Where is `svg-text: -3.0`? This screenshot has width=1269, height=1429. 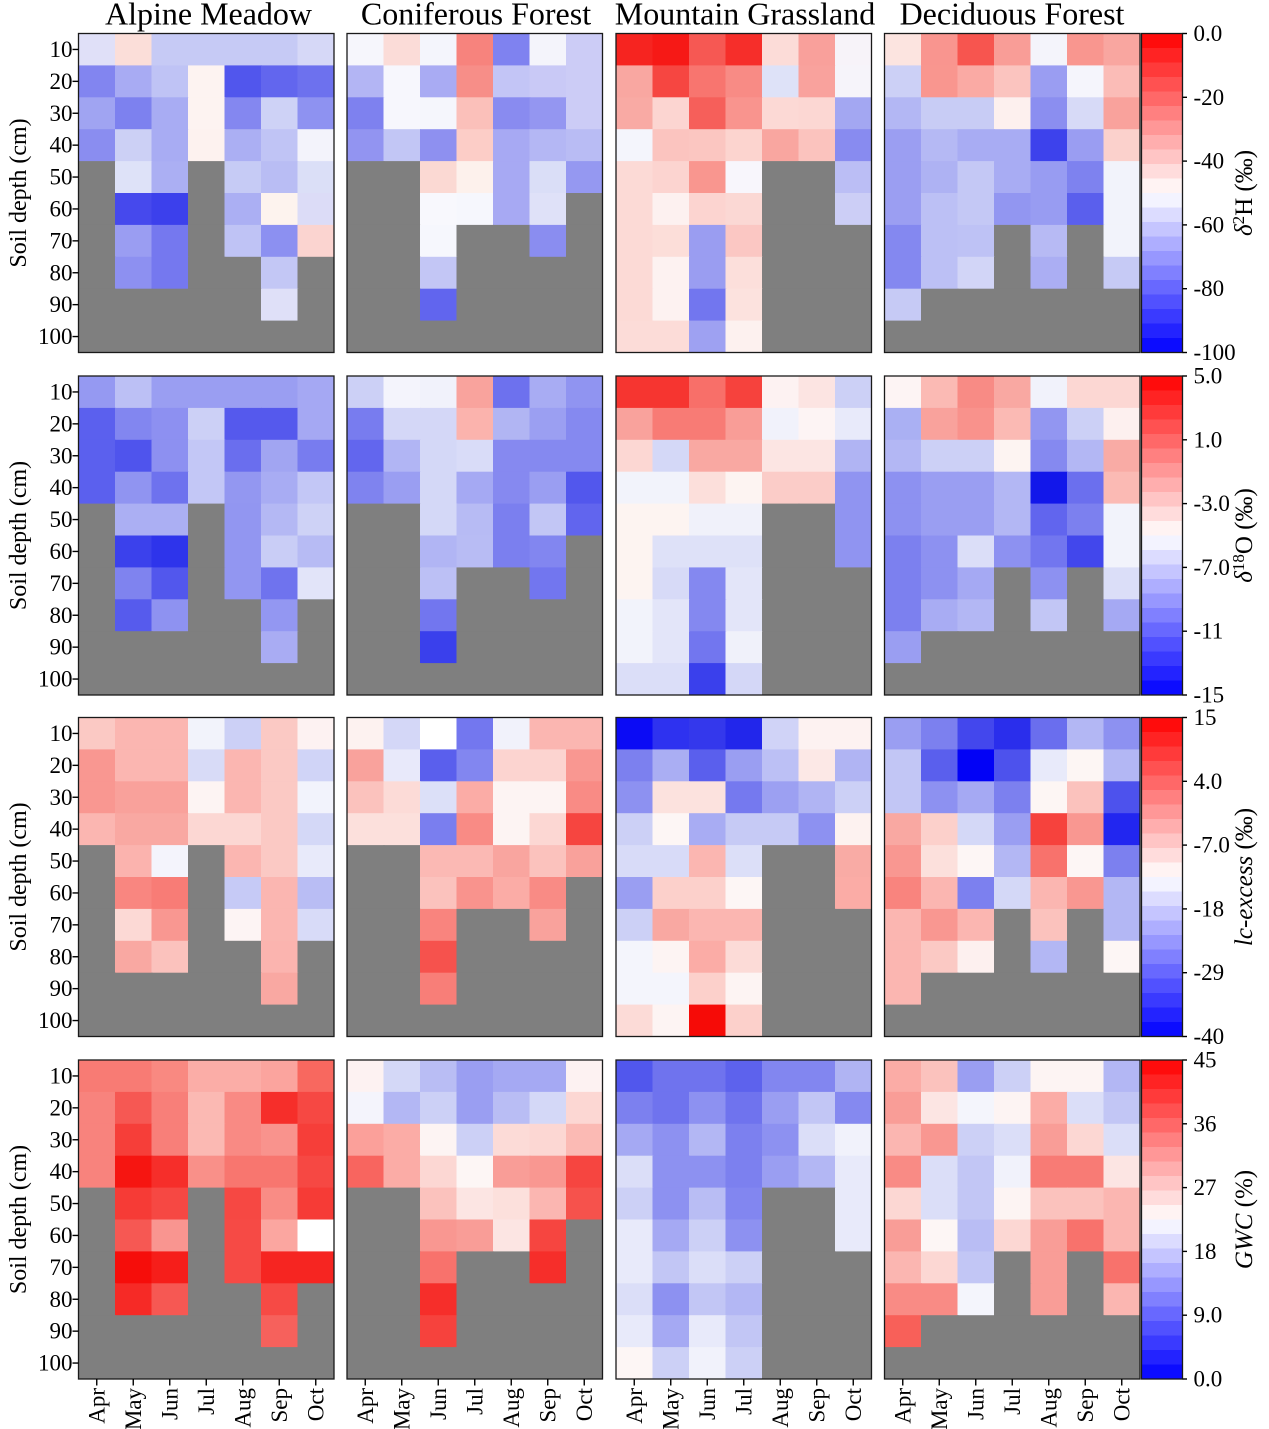
svg-text: -3.0 is located at coordinates (1212, 503).